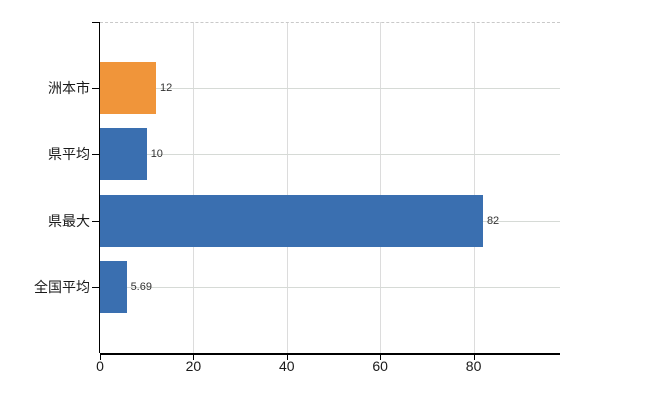 This screenshot has height=400, width=650. What do you see at coordinates (62, 286) in the screenshot?
I see `category-tick-label: 全国平均` at bounding box center [62, 286].